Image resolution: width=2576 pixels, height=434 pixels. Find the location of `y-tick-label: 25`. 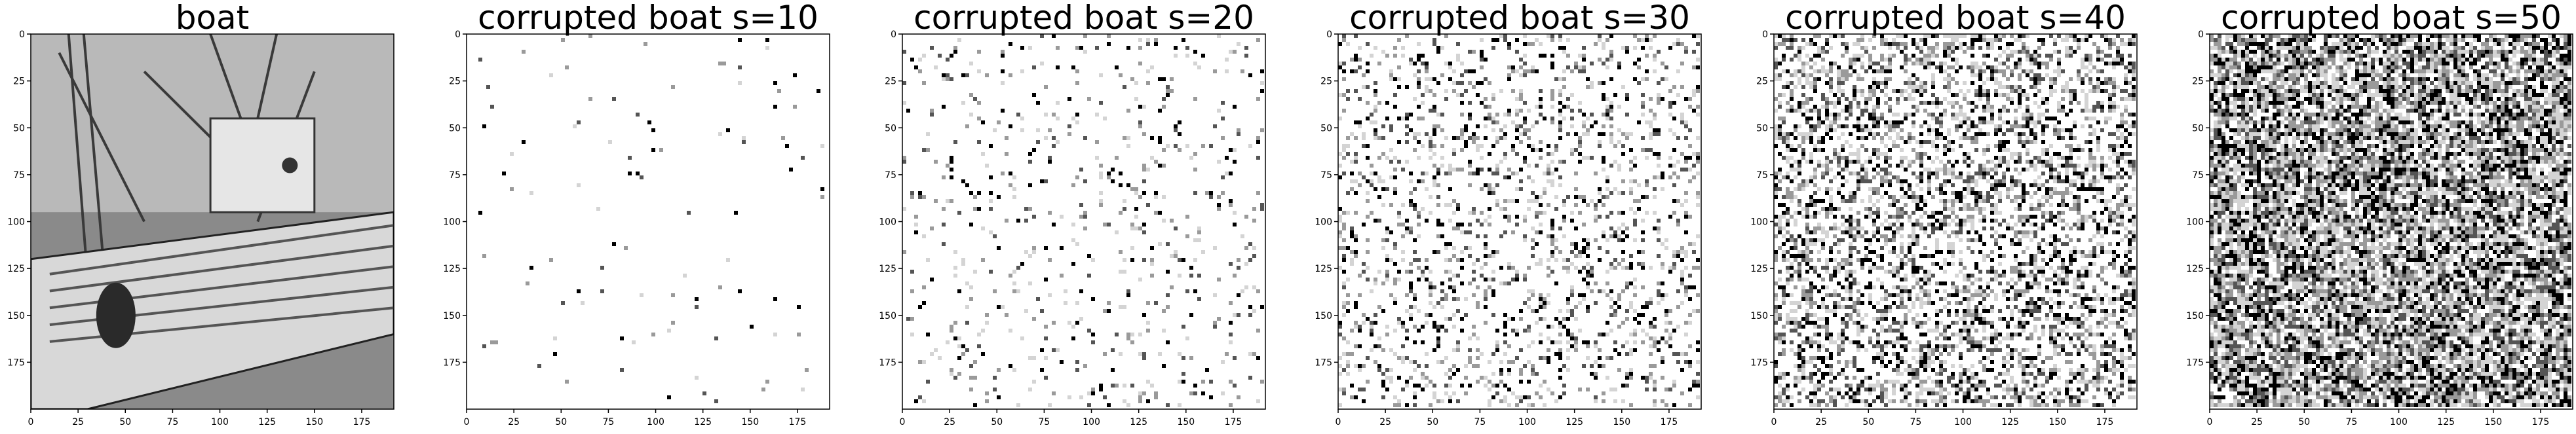

y-tick-label: 25 is located at coordinates (455, 82).